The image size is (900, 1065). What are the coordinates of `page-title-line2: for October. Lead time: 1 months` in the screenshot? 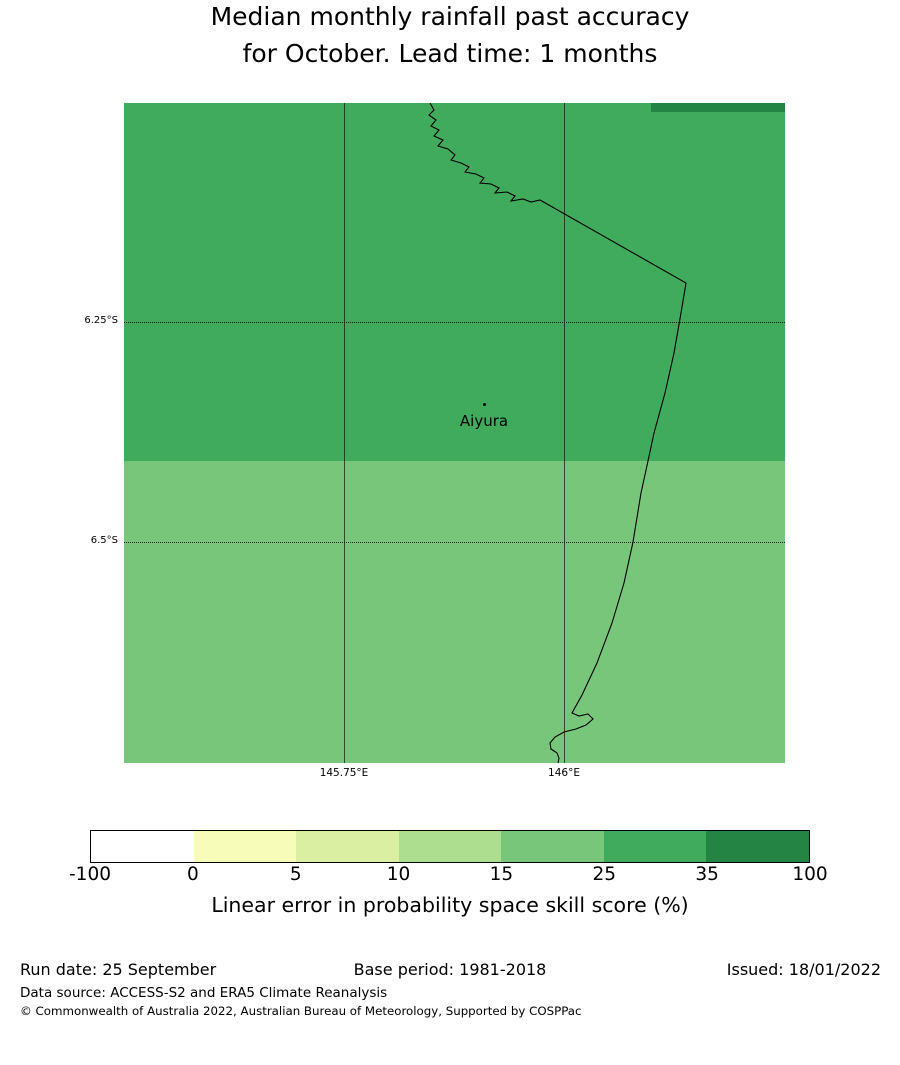 It's located at (450, 53).